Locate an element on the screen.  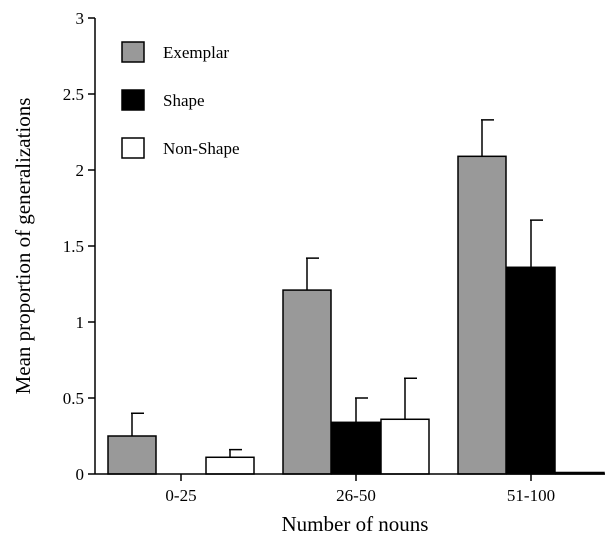
x-tick-label: 26-50 is located at coordinates (356, 495).